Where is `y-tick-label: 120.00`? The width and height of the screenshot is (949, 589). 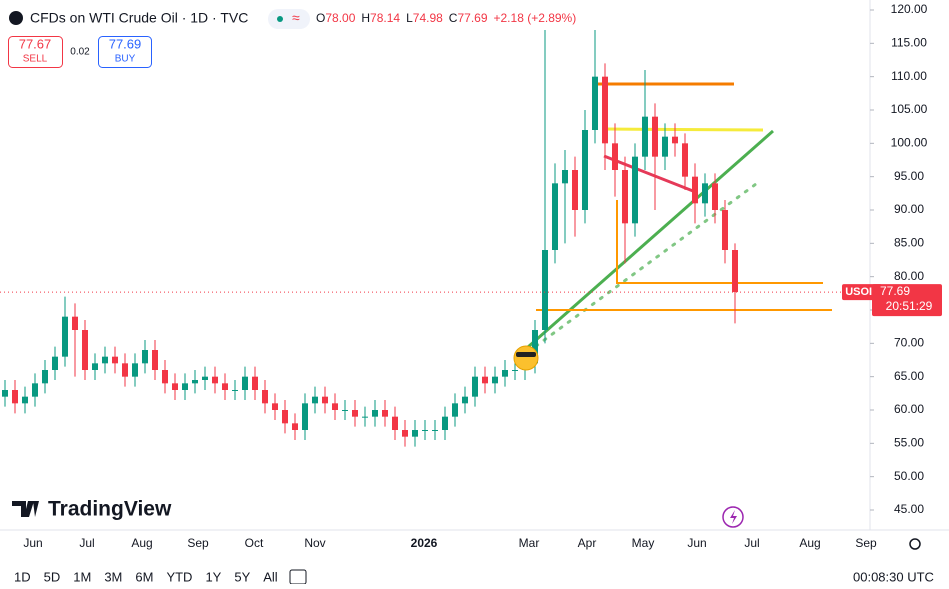 y-tick-label: 120.00 is located at coordinates (909, 9).